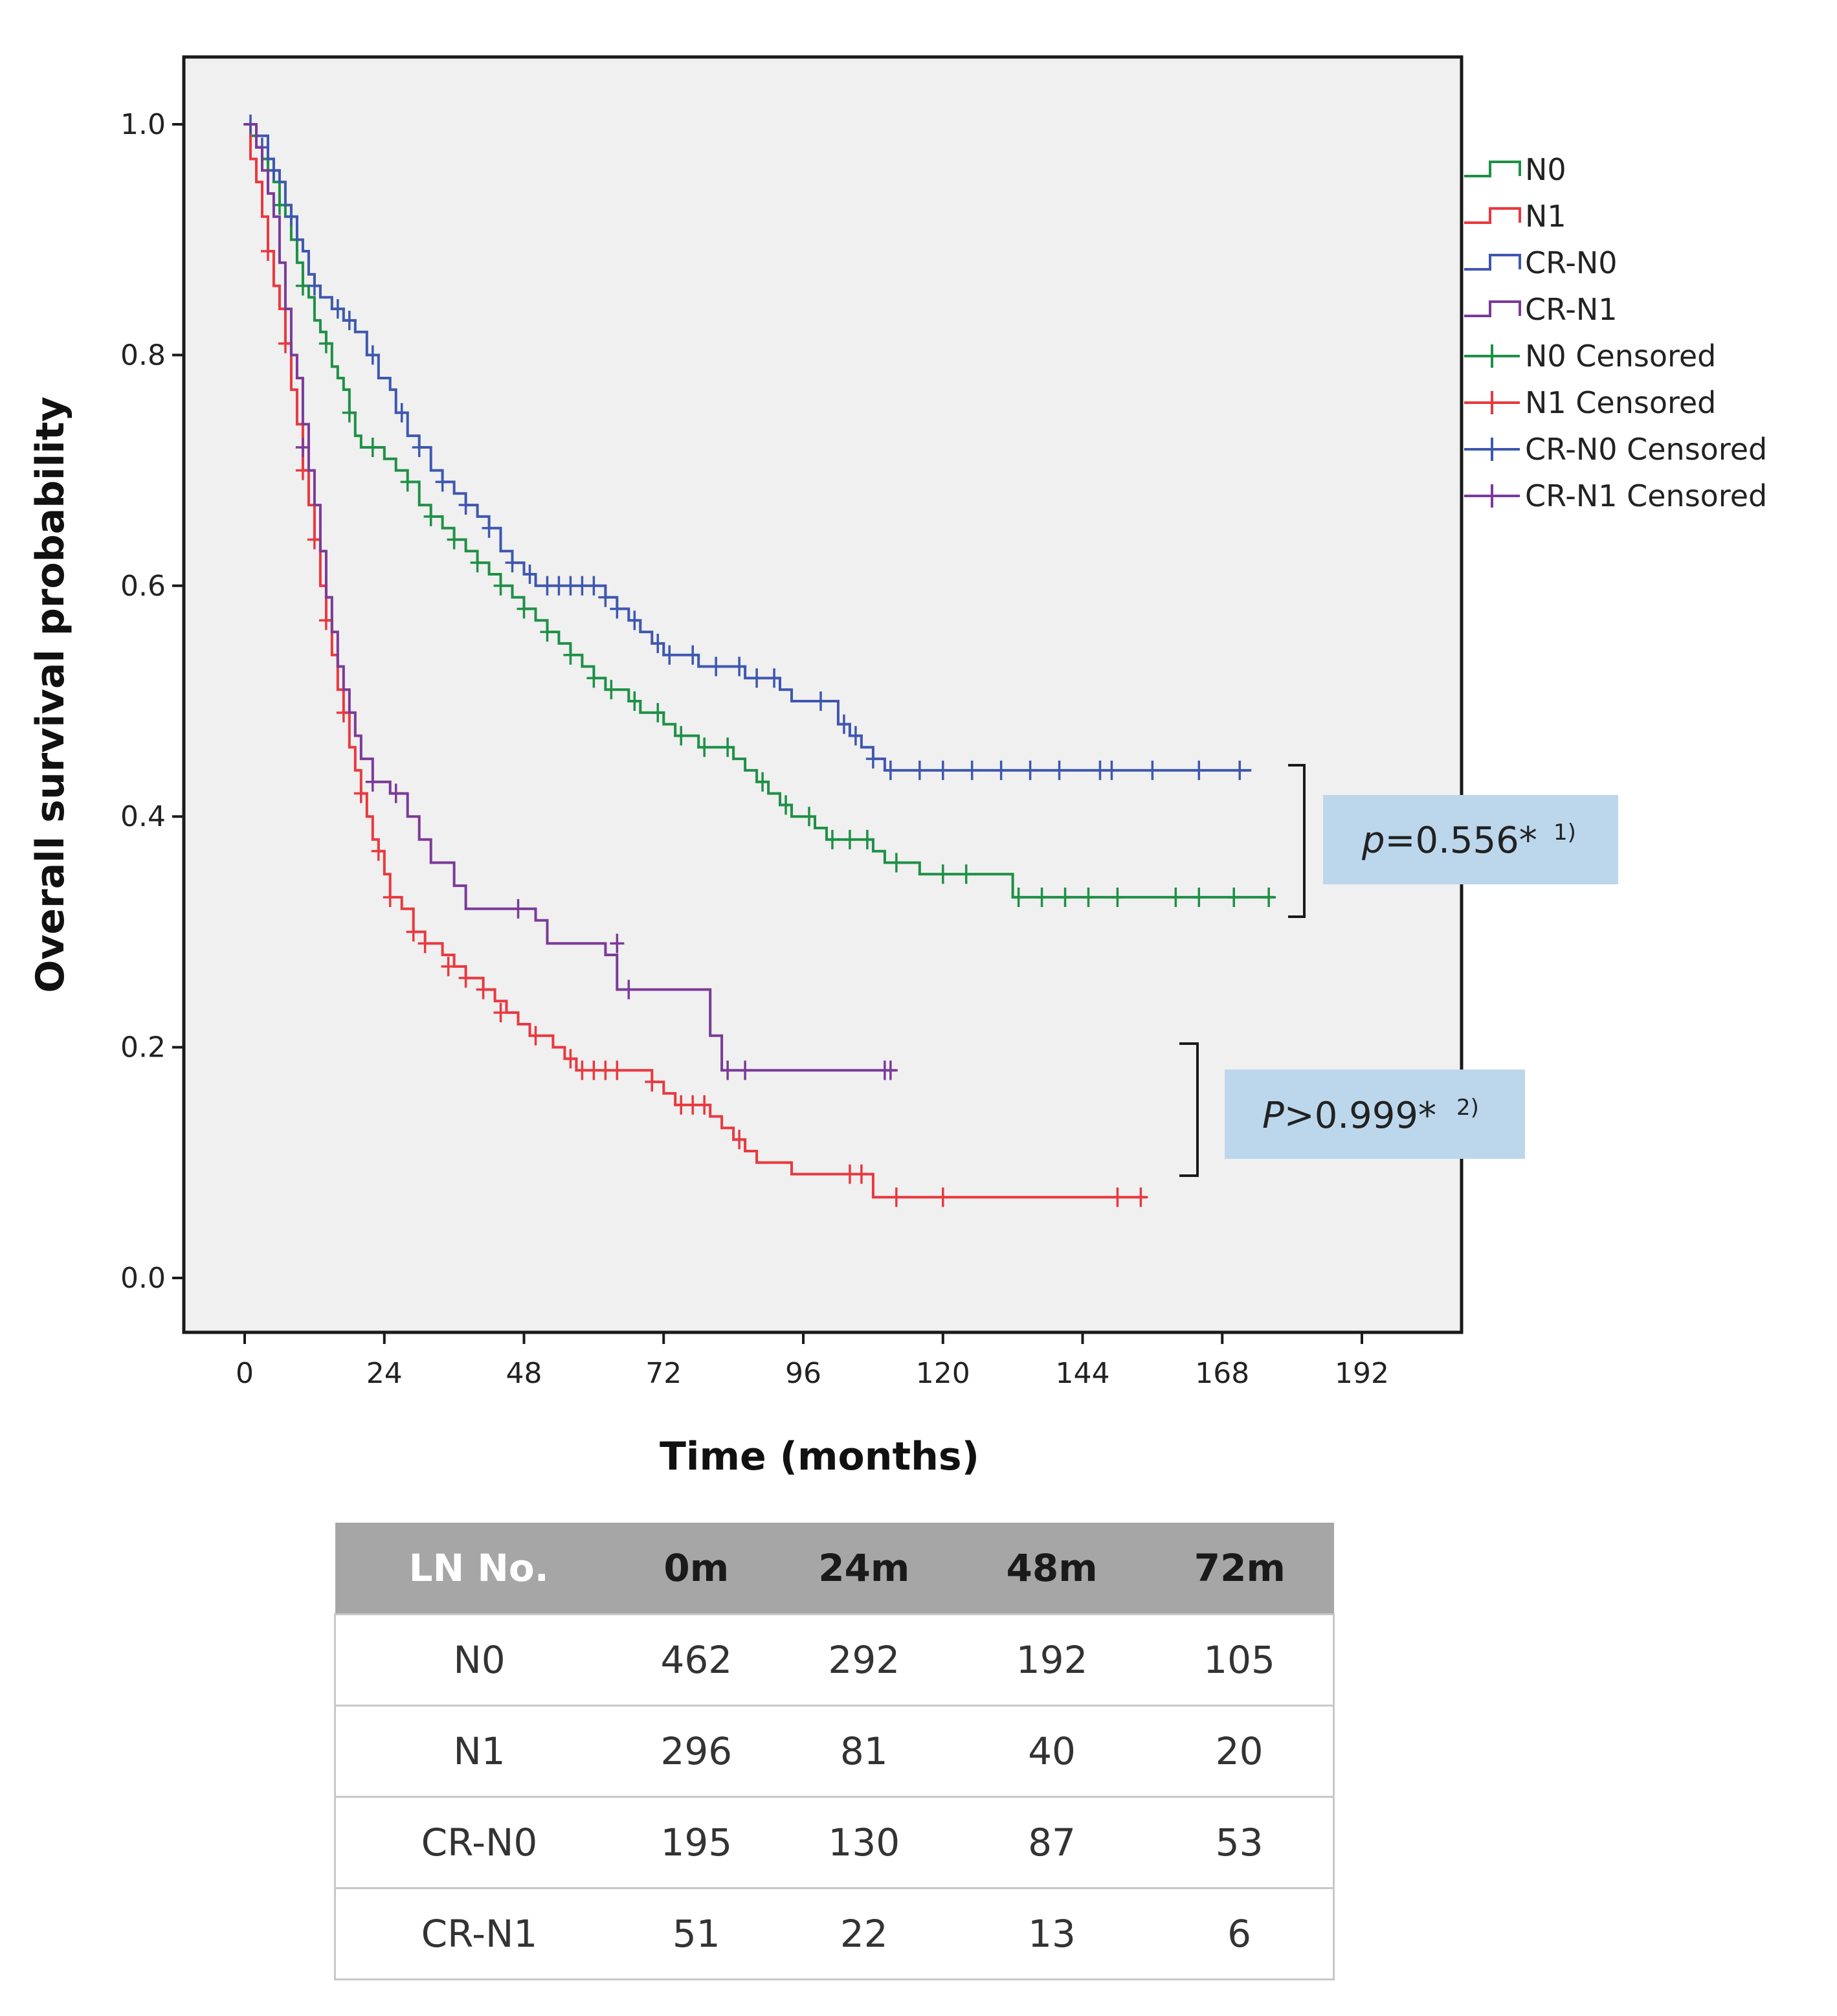 Image resolution: width=1837 pixels, height=2016 pixels. I want to click on x-axis-title: Time (months), so click(819, 1456).